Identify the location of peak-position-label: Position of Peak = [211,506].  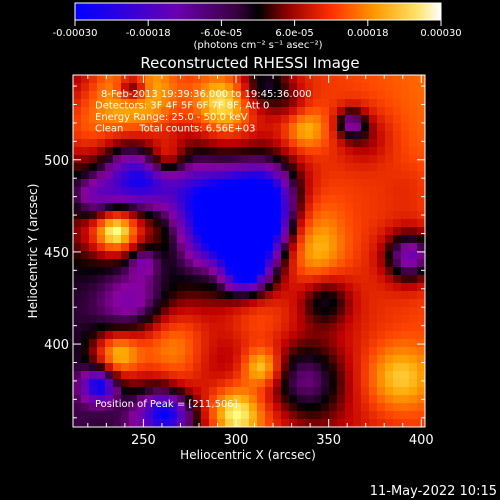
(166, 404).